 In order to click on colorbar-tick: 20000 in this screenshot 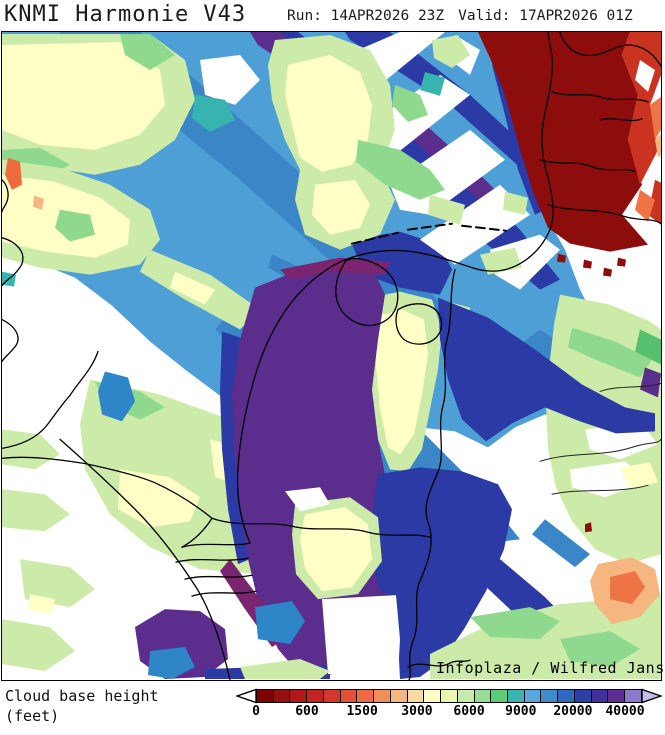, I will do `click(573, 711)`.